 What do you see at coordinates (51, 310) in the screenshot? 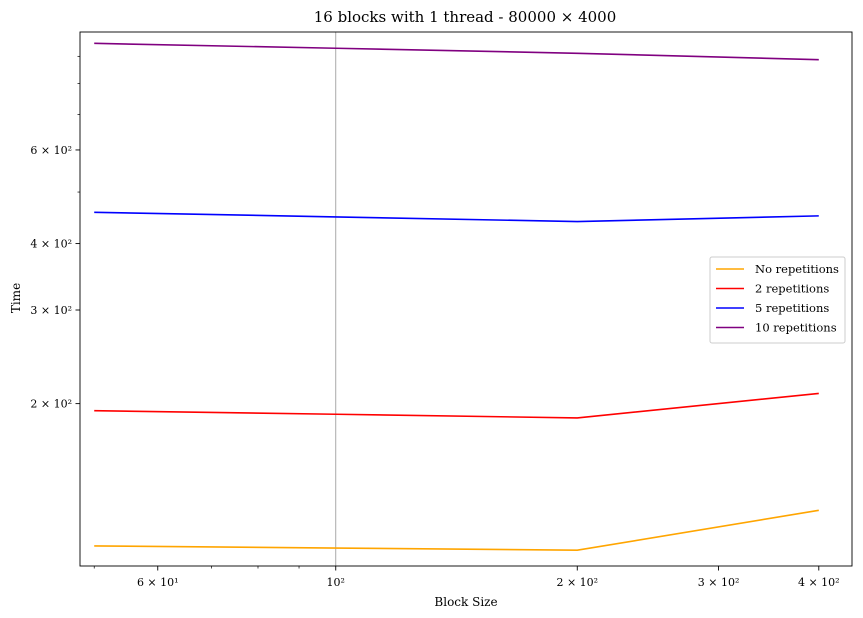
I see `y-tick-label: 3 × 10²` at bounding box center [51, 310].